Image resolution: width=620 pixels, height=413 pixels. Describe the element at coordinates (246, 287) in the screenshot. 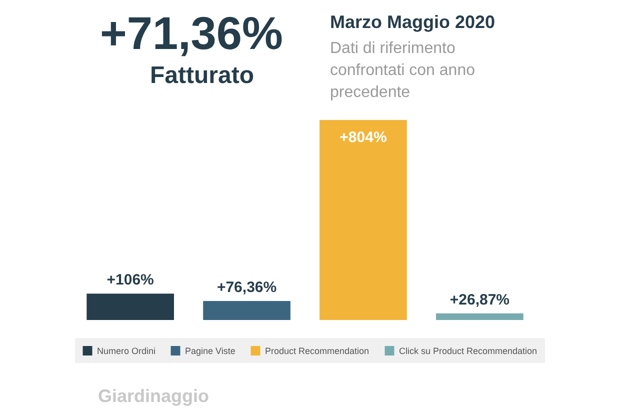

I see `data-label: +76,36%` at that location.